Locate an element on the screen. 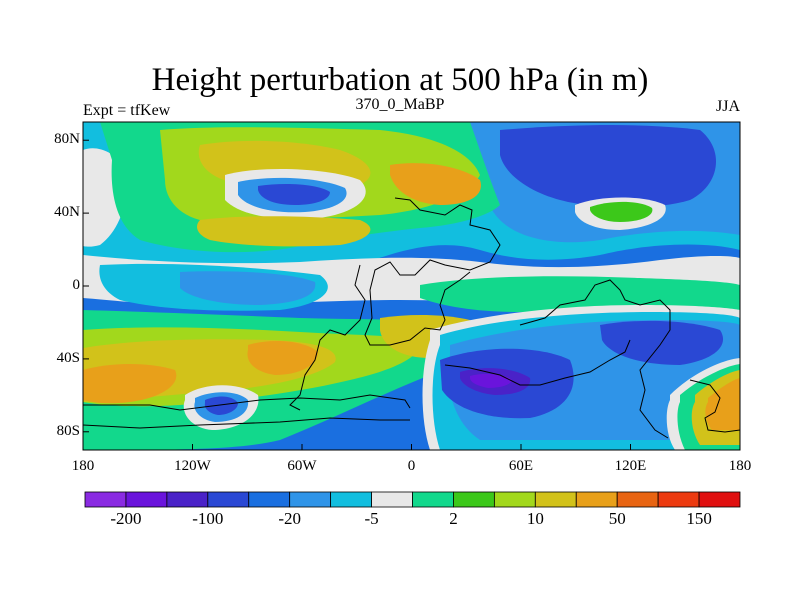  lon-tick-label: 120E is located at coordinates (630, 466).